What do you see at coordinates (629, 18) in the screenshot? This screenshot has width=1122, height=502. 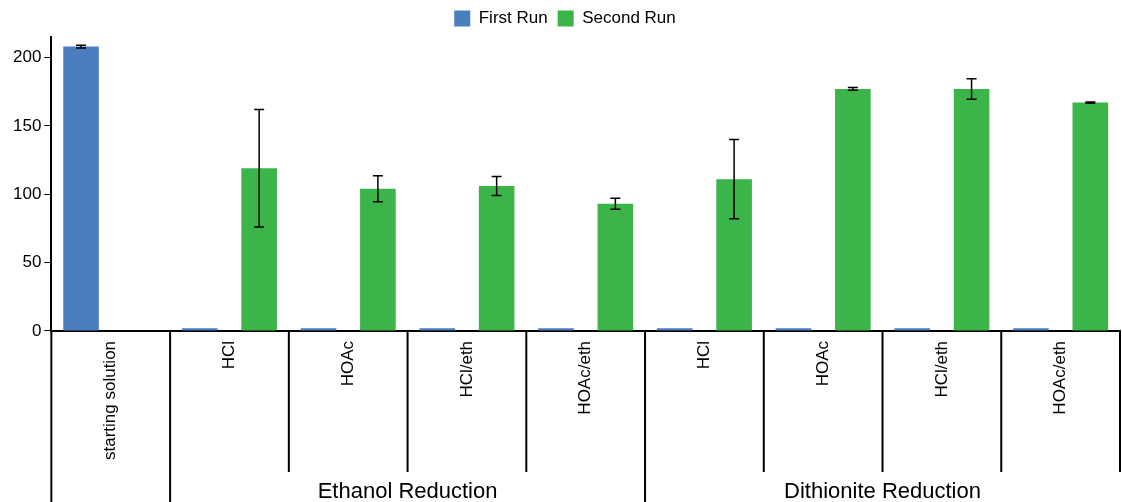 I see `legend-label: Second Run` at bounding box center [629, 18].